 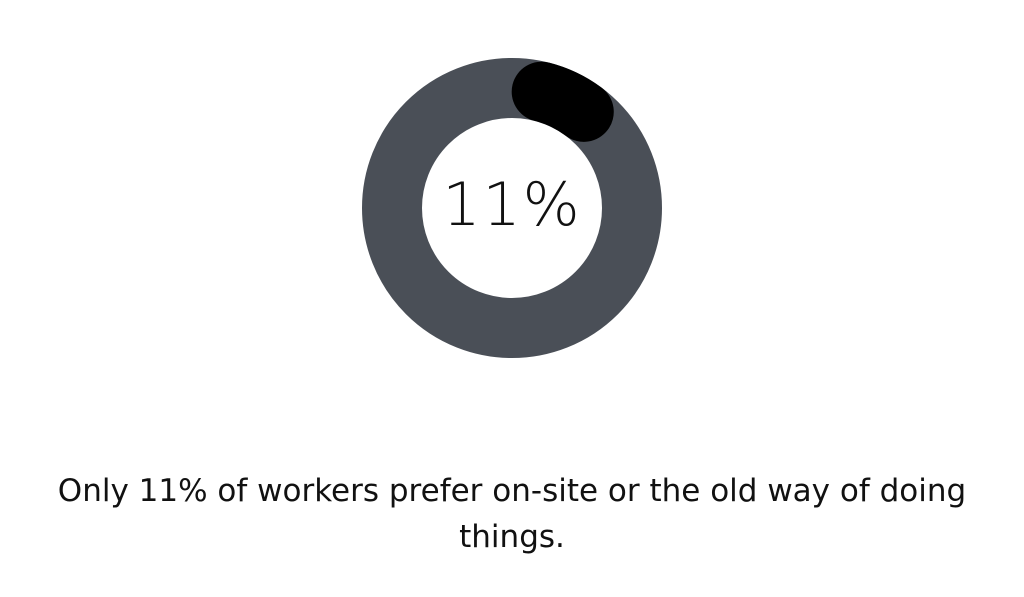 What do you see at coordinates (562, 101) in the screenshot?
I see `donut-segment-highlight` at bounding box center [562, 101].